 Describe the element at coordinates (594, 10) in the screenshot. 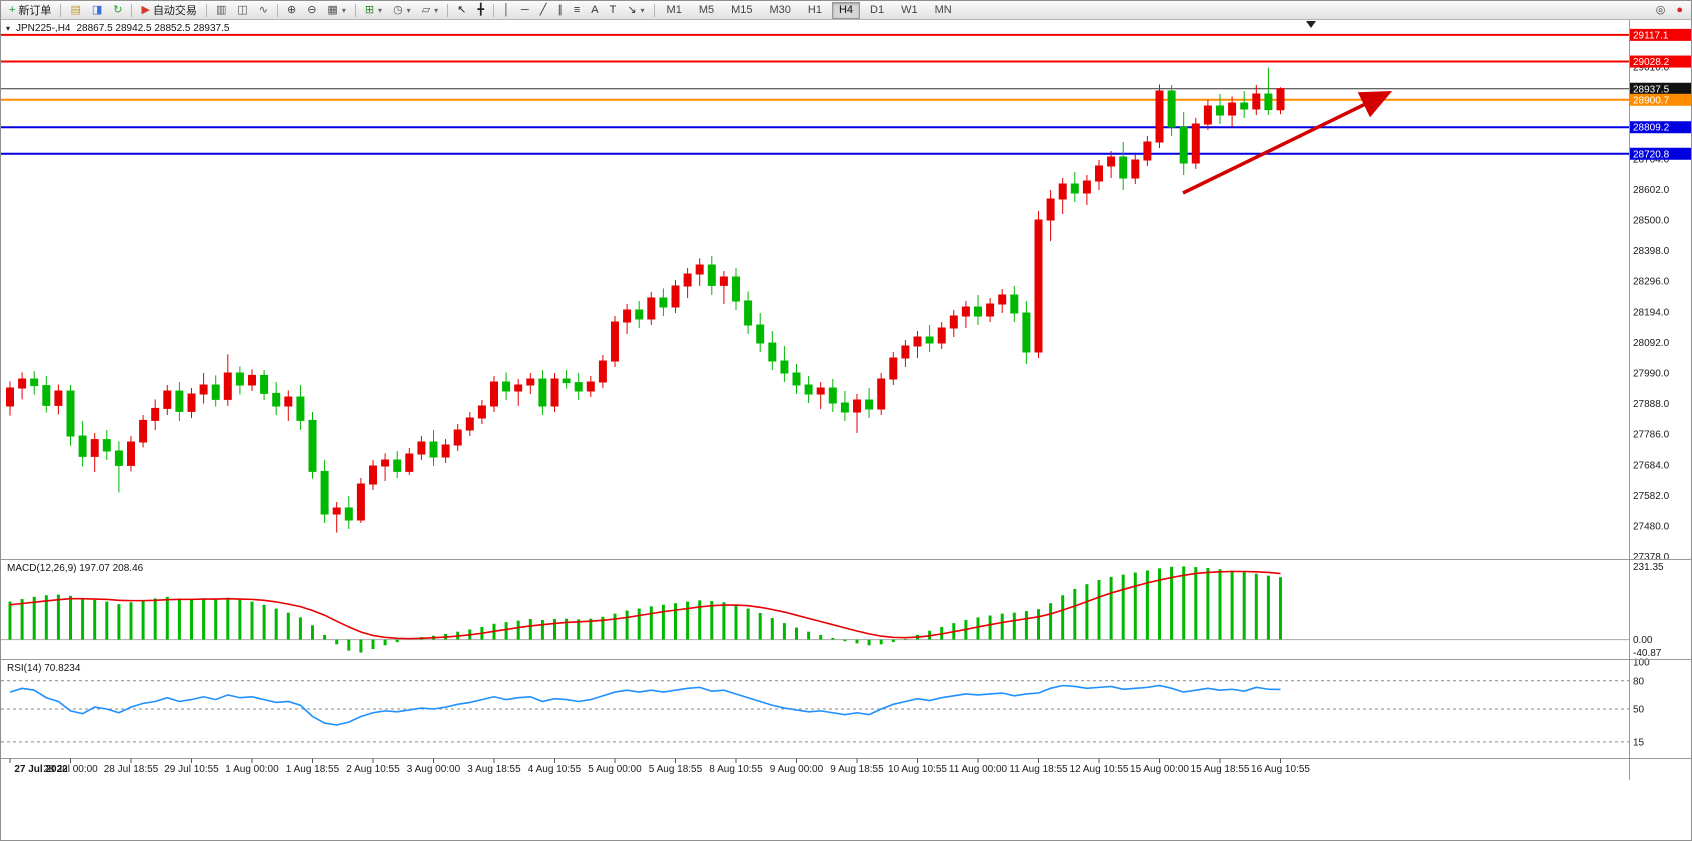

I see `text-button: A` at that location.